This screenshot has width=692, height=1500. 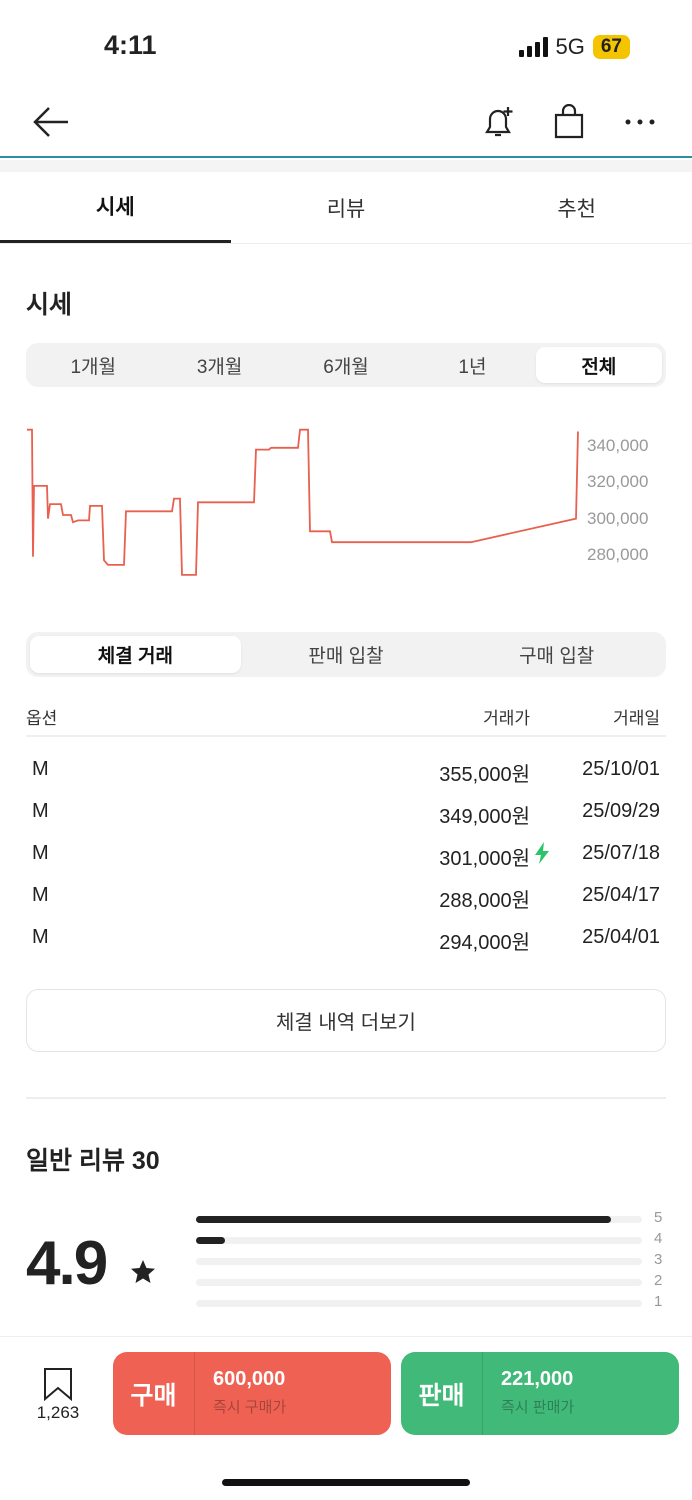 What do you see at coordinates (599, 365) in the screenshot?
I see `period-all: 전체` at bounding box center [599, 365].